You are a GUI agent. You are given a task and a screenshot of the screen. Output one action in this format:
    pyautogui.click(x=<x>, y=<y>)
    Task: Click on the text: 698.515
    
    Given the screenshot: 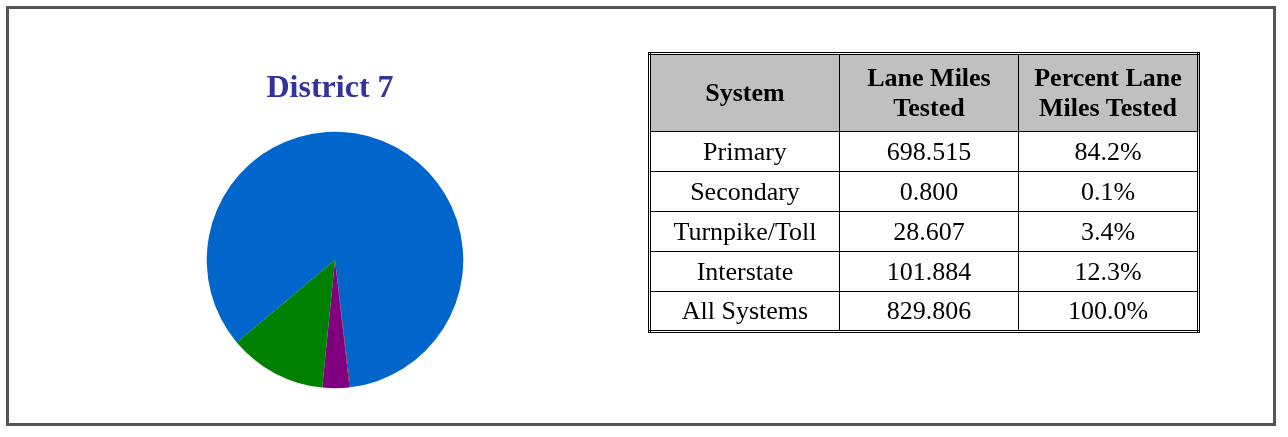 What is the action you would take?
    pyautogui.click(x=929, y=151)
    